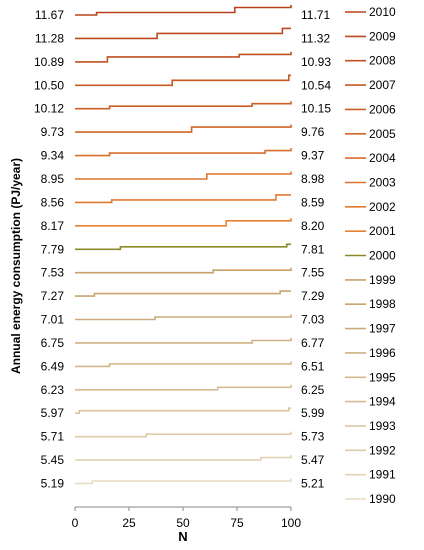 This screenshot has width=424, height=550. What do you see at coordinates (53, 343) in the screenshot?
I see `series-start-label-1996: 6.75` at bounding box center [53, 343].